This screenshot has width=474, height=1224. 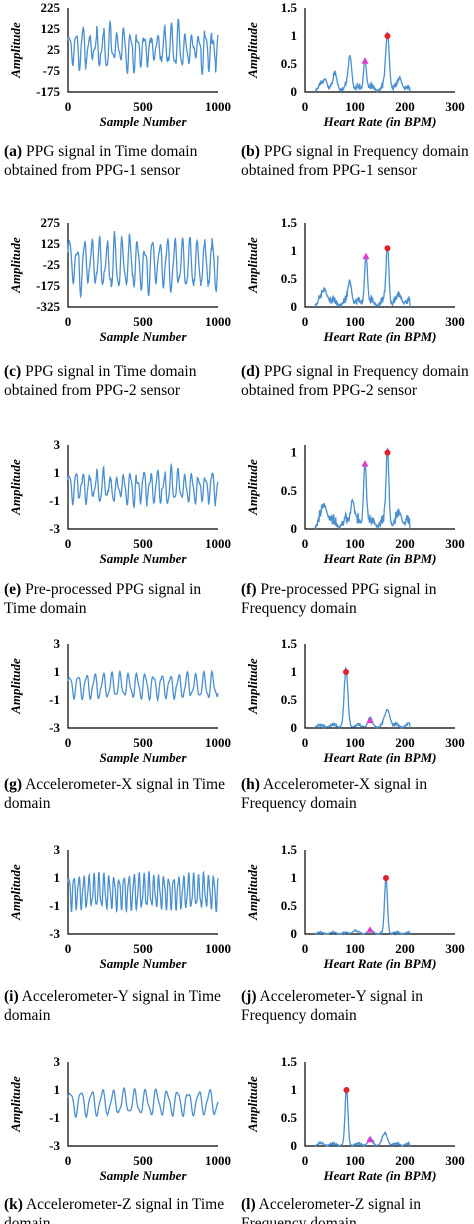 What do you see at coordinates (143, 265) in the screenshot?
I see `series-line-c` at bounding box center [143, 265].